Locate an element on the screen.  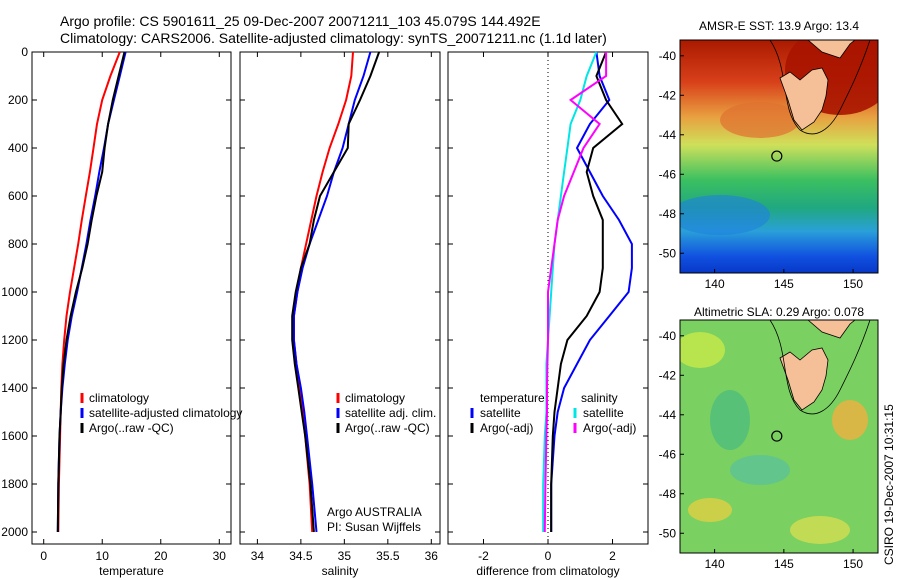
sst-tasmania is located at coordinates (804, 99).